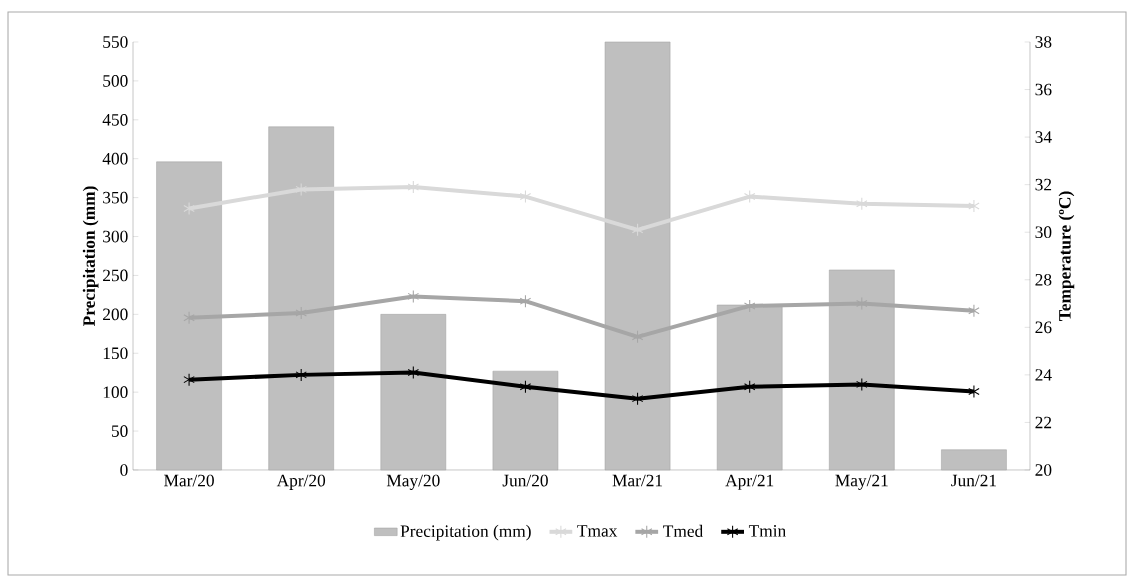  What do you see at coordinates (115, 275) in the screenshot?
I see `y-tick-label: 250` at bounding box center [115, 275].